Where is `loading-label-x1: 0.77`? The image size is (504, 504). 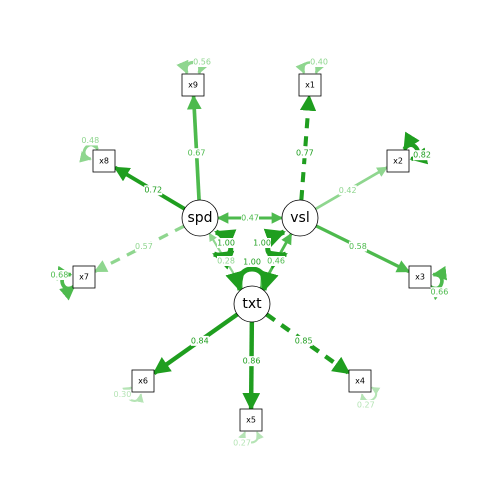 loading-label-x1: 0.77 is located at coordinates (305, 153).